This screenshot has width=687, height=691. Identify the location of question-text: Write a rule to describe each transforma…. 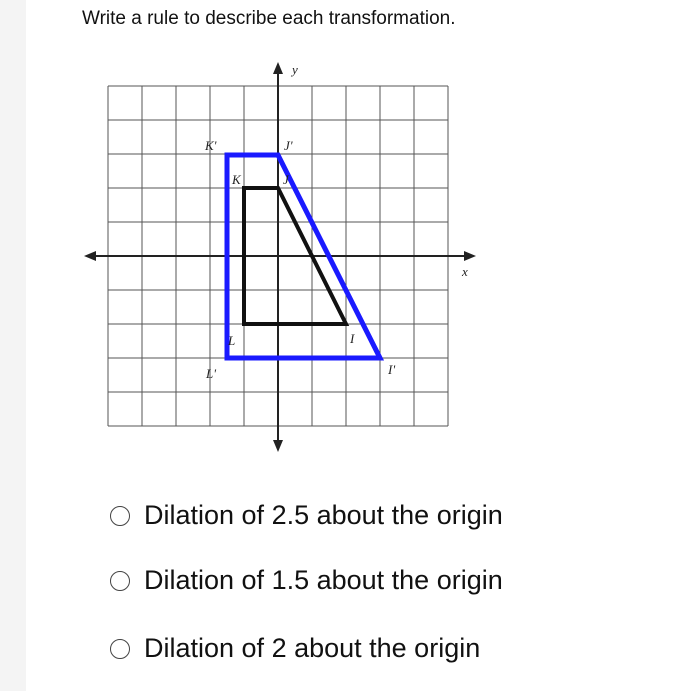
(269, 18).